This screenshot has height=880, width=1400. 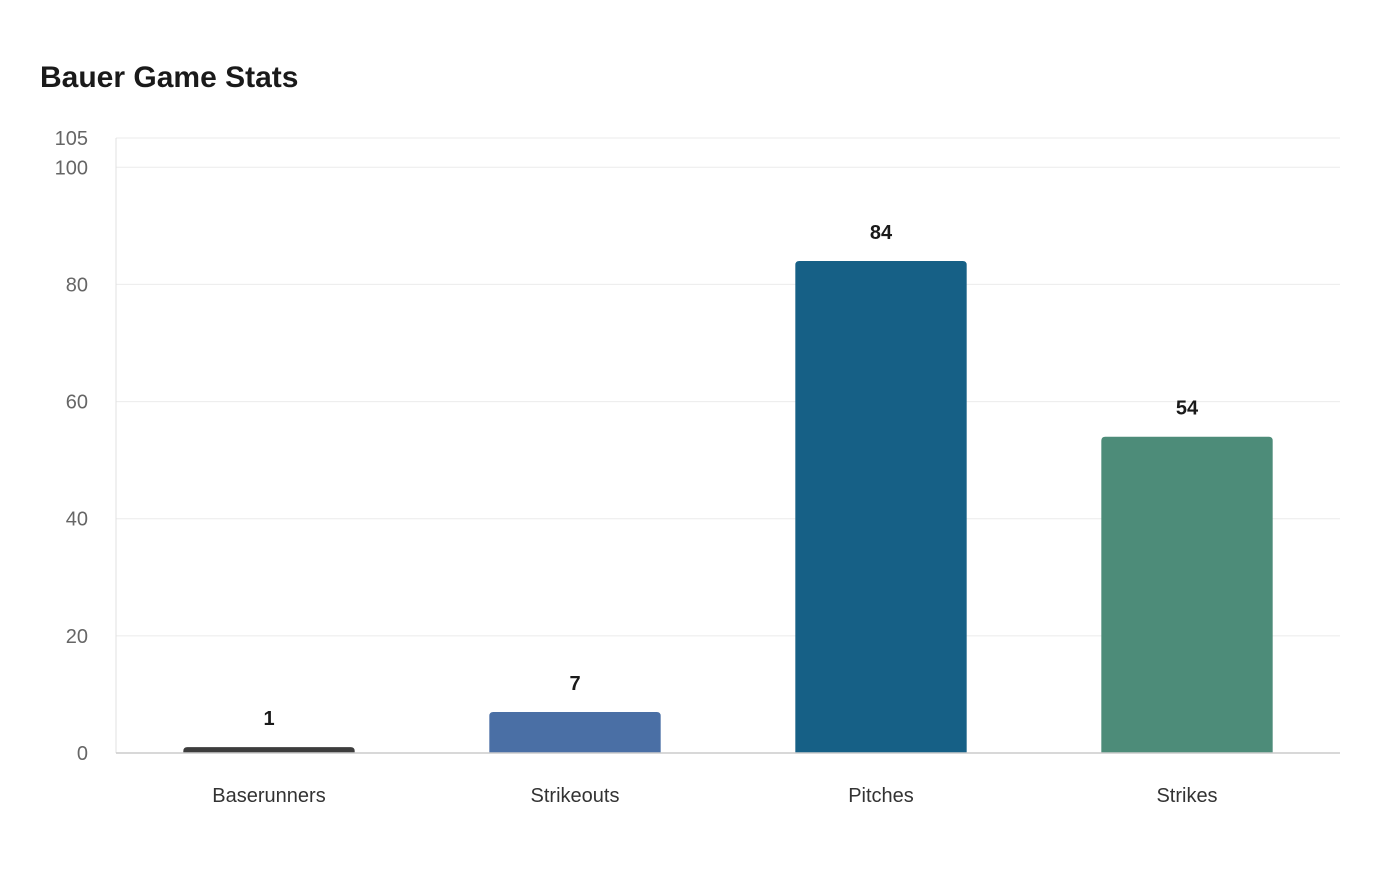 What do you see at coordinates (1186, 796) in the screenshot?
I see `x-tick-label-strikes: Strikes` at bounding box center [1186, 796].